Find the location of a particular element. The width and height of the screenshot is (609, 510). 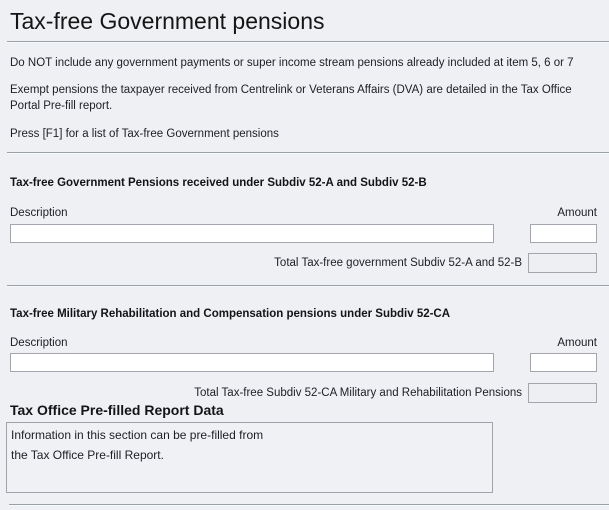

page-title: Tax-free Government pensions is located at coordinates (167, 21).